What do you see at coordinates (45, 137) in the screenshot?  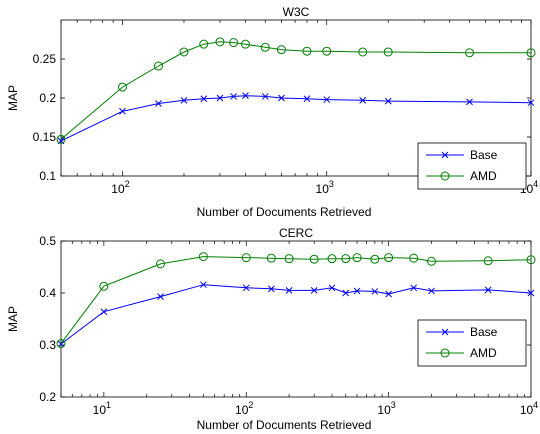 I see `y-tick-label: 0.15` at bounding box center [45, 137].